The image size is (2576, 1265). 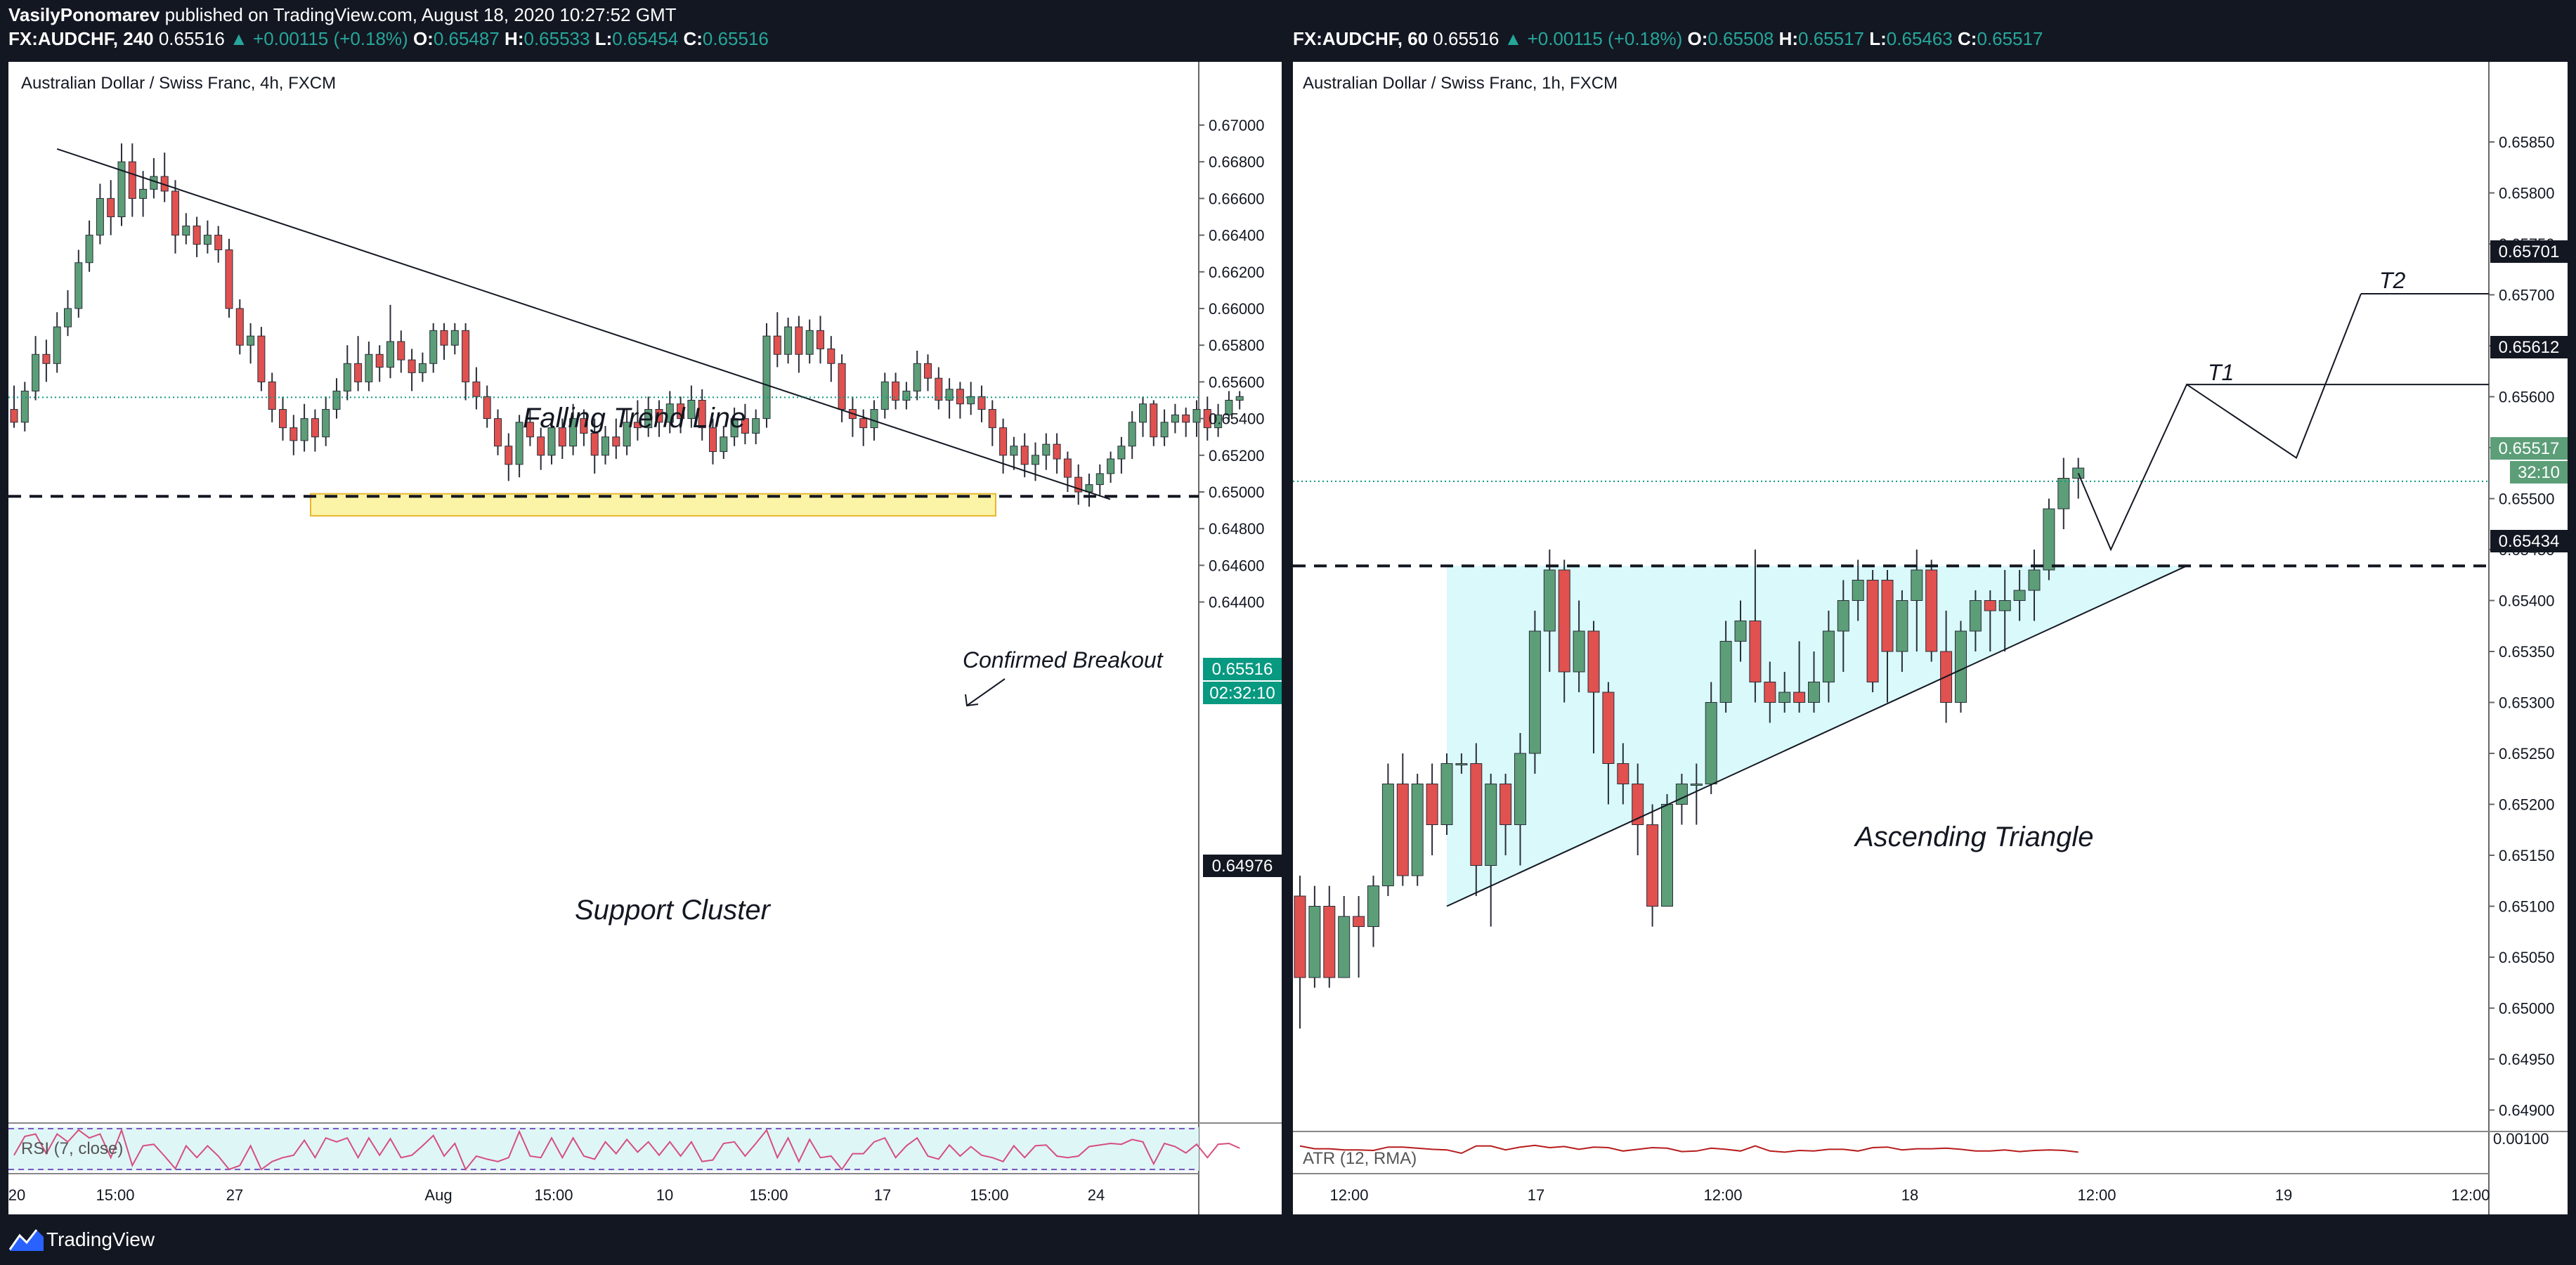 What do you see at coordinates (2529, 347) in the screenshot?
I see `right-target1-label: 0.65612` at bounding box center [2529, 347].